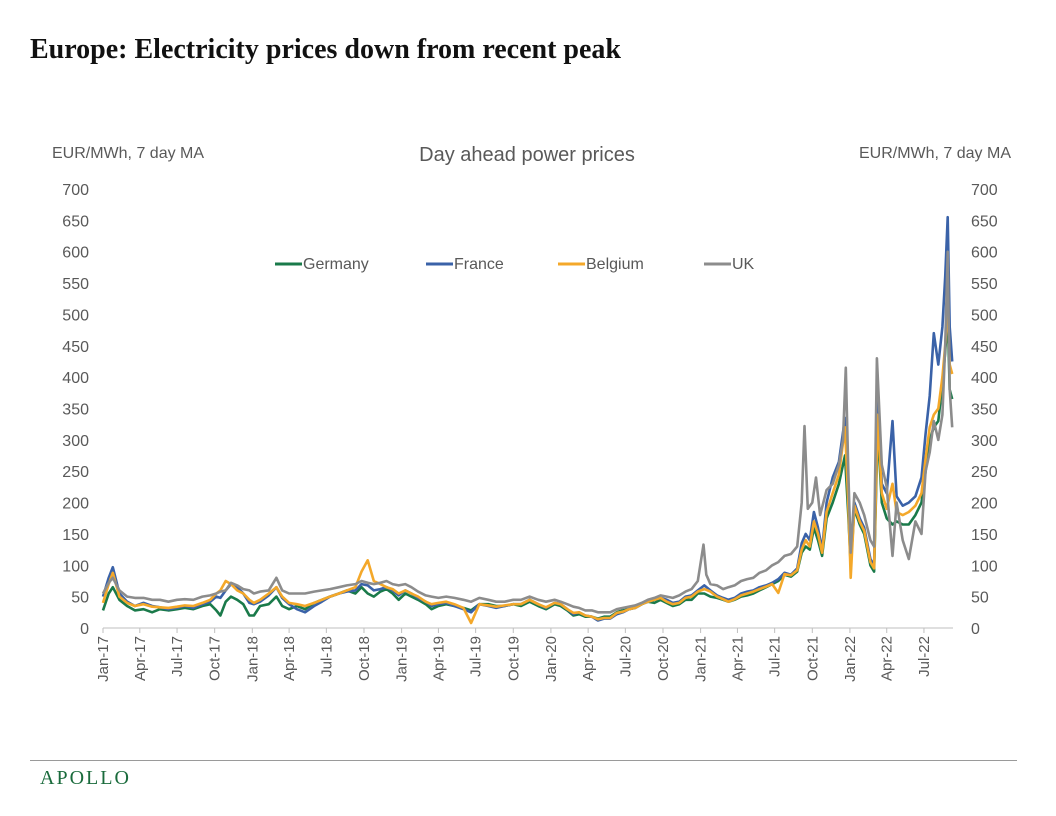 The image size is (1056, 816). I want to click on y-tick-label-right: 550, so click(984, 284).